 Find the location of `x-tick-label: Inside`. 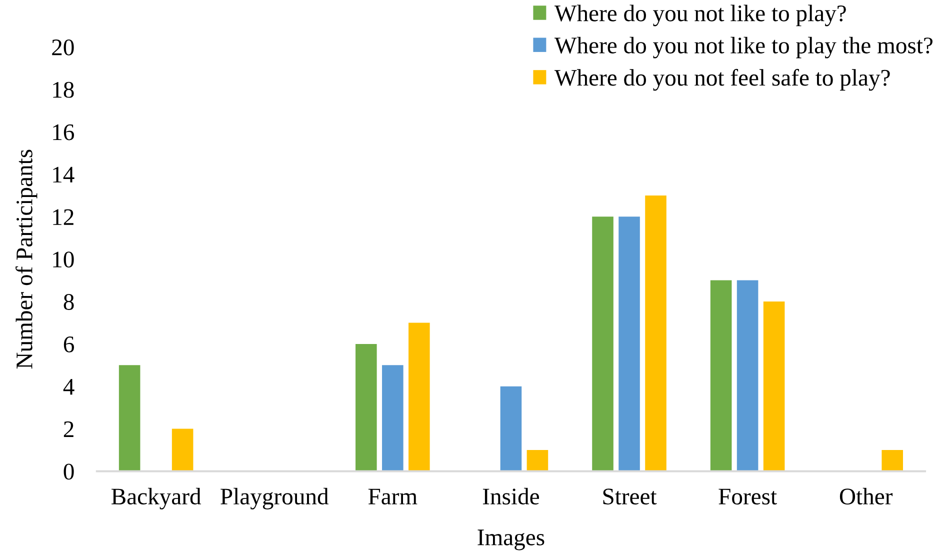

x-tick-label: Inside is located at coordinates (510, 496).